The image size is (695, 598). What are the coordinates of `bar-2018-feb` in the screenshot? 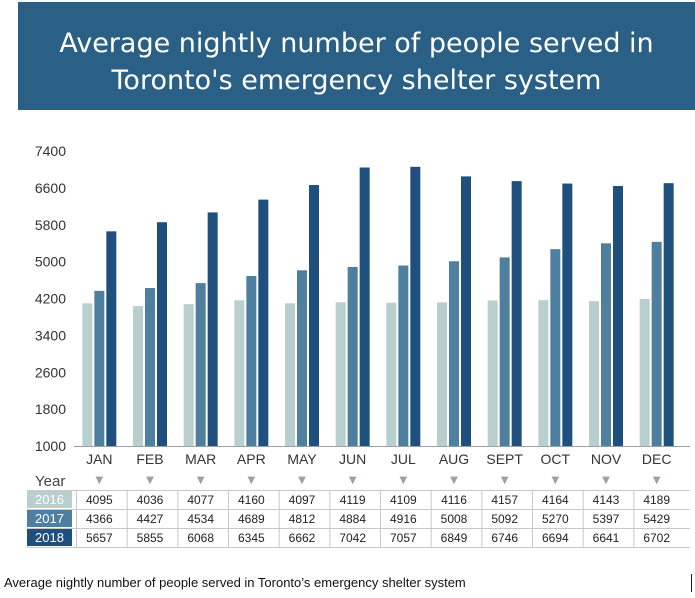 It's located at (162, 334).